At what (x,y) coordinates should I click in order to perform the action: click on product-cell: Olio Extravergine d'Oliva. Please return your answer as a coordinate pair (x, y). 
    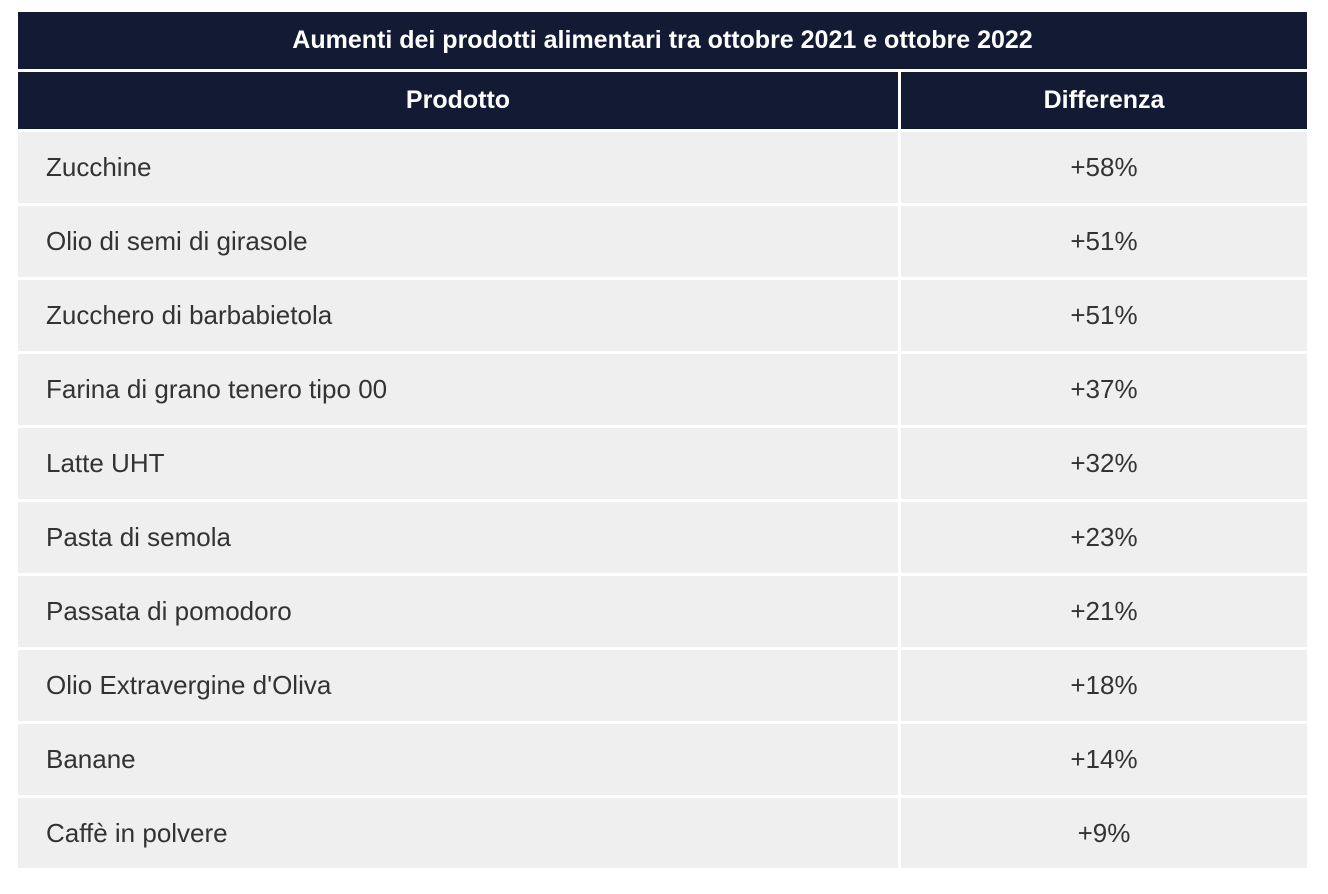
    Looking at the image, I should click on (458, 685).